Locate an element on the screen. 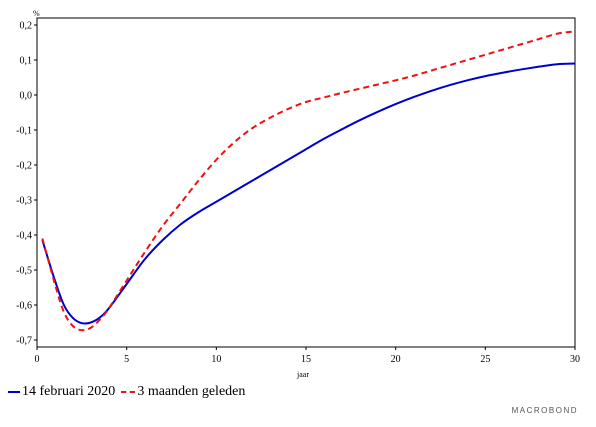 The height and width of the screenshot is (427, 596). y-tick-label: -0,3 is located at coordinates (24, 201).